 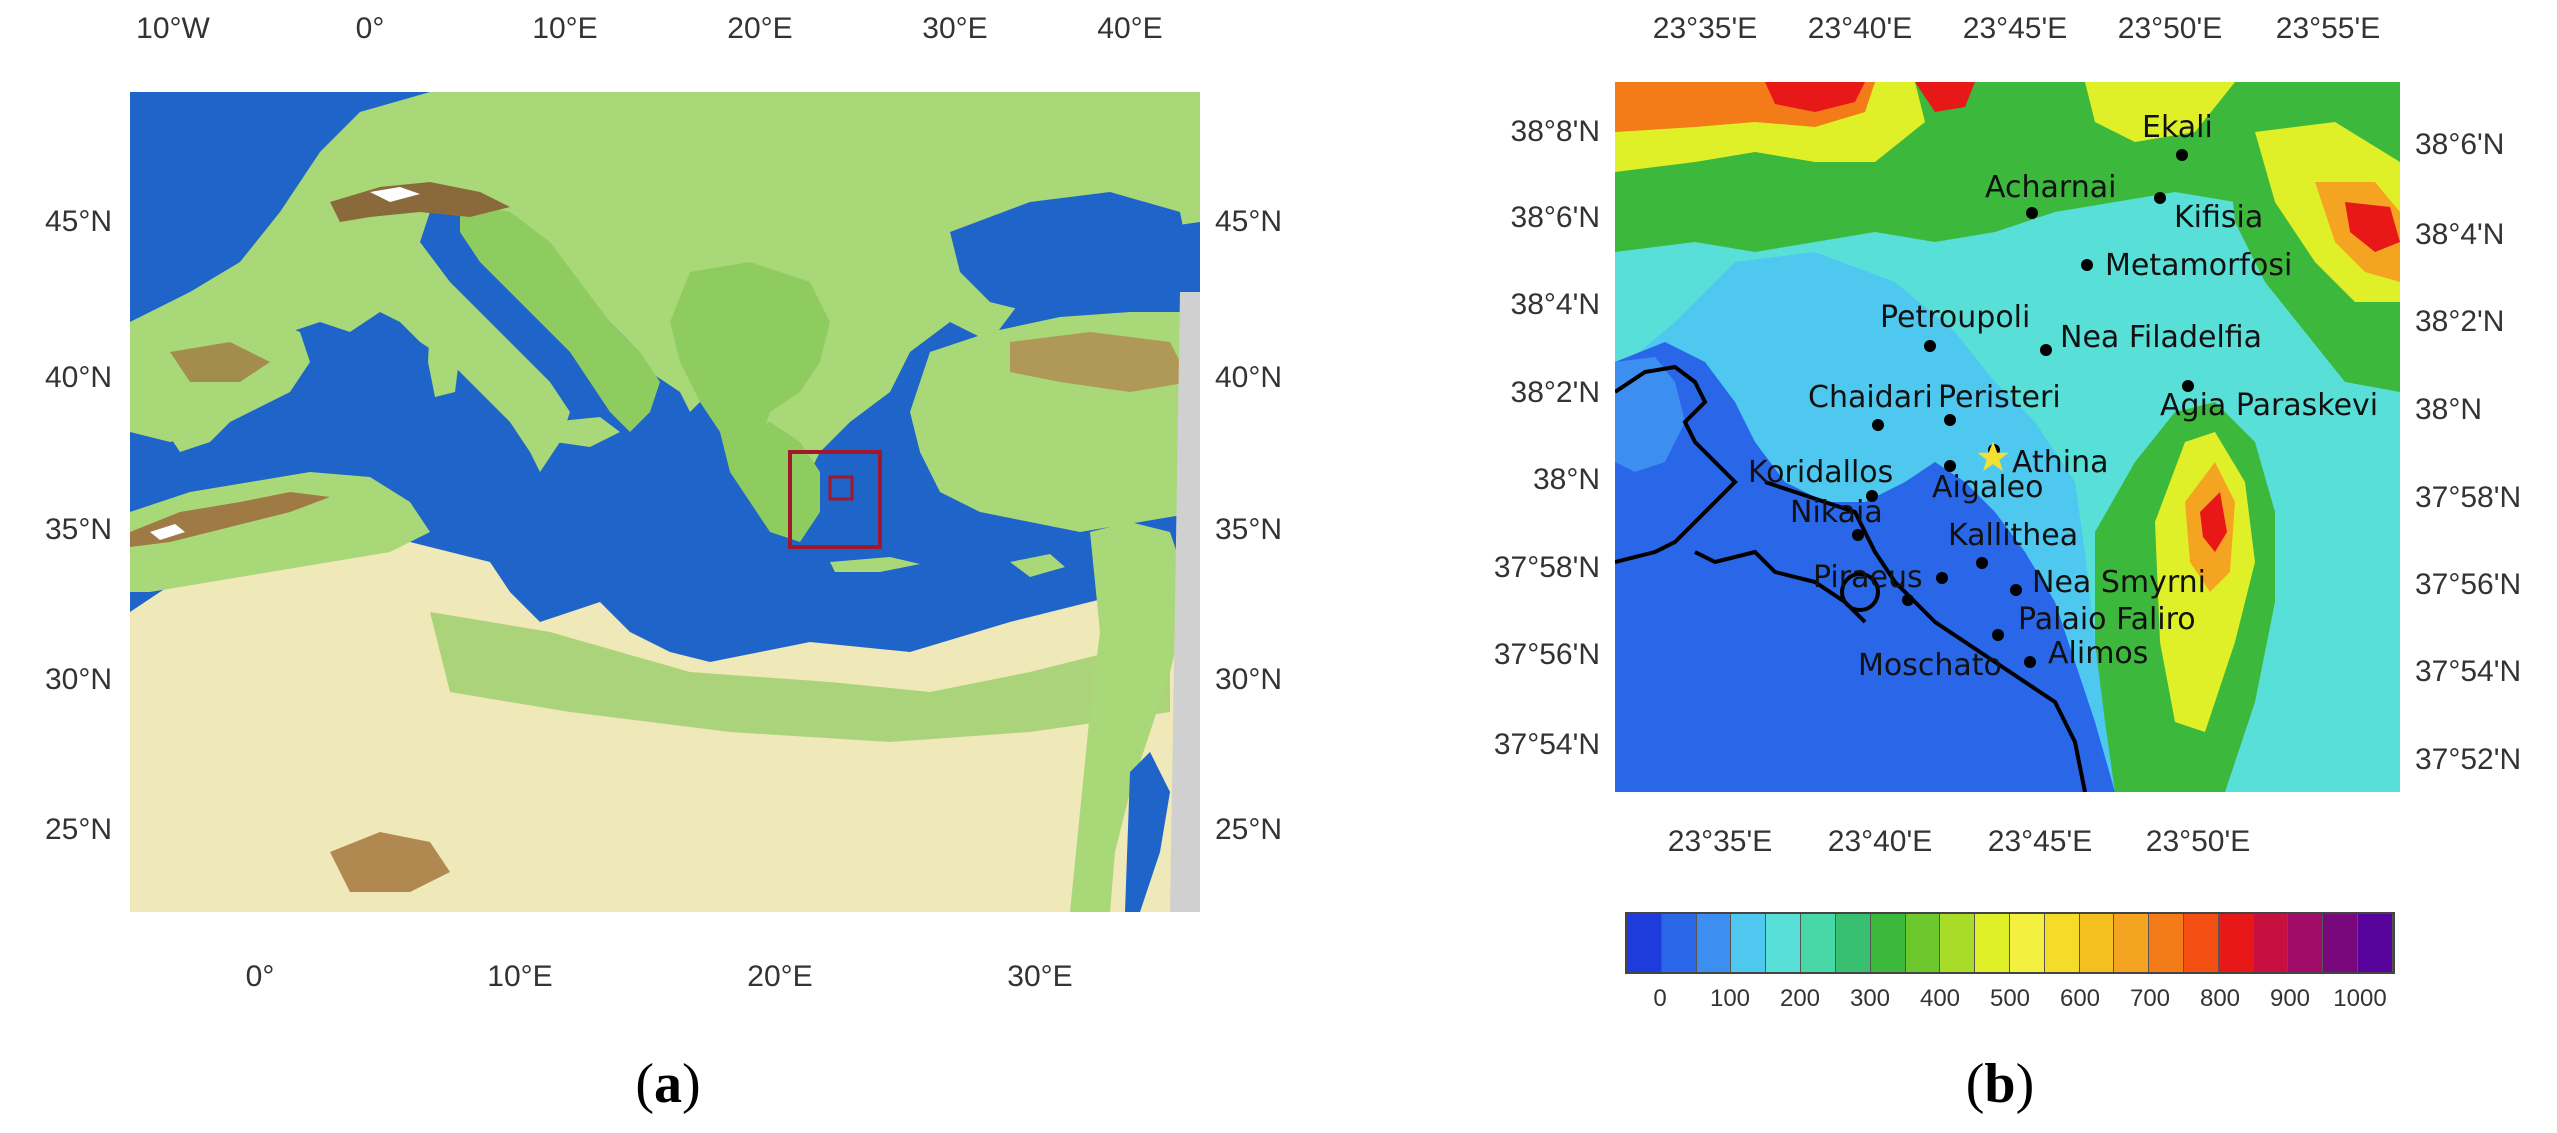 What do you see at coordinates (668, 1084) in the screenshot?
I see `panel-a-label: (a)` at bounding box center [668, 1084].